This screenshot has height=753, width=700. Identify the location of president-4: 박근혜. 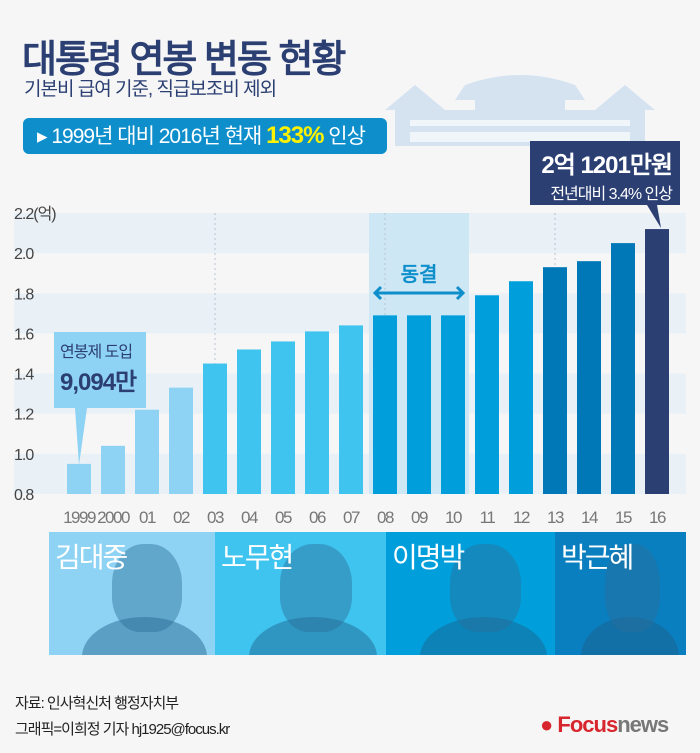
(620, 593).